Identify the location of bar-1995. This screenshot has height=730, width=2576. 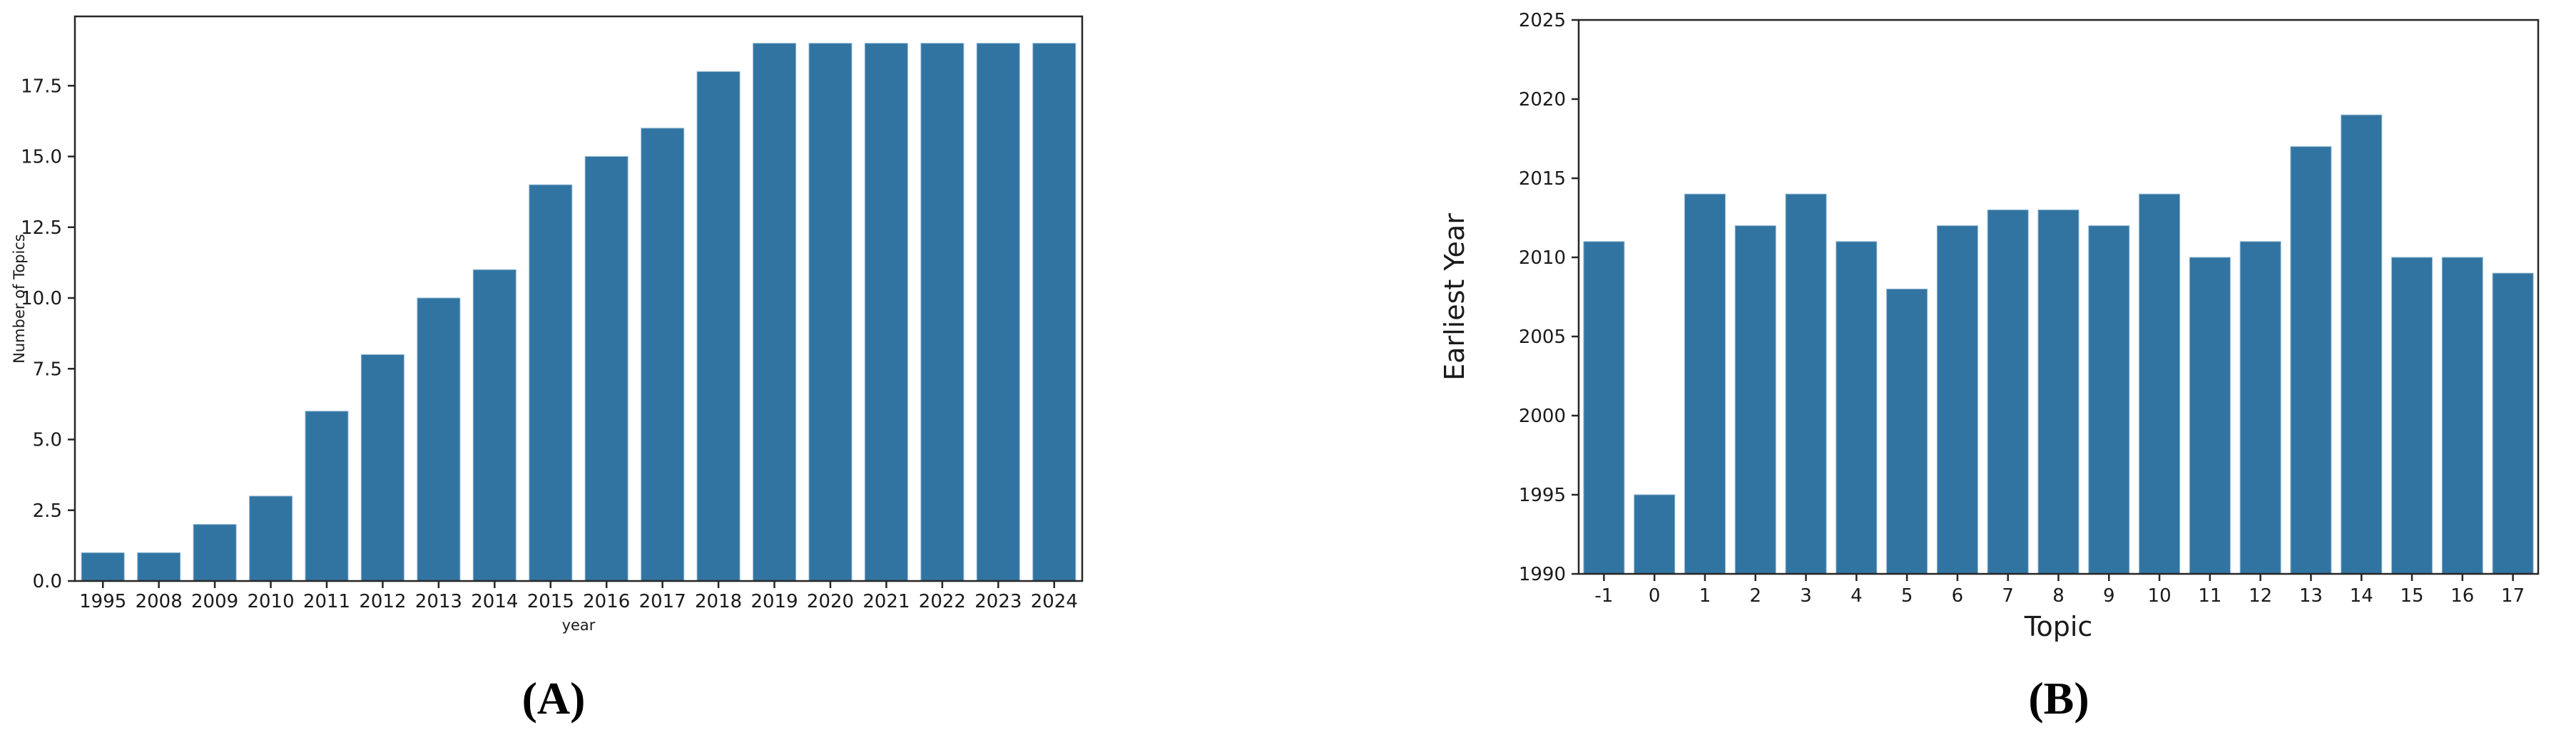
(103, 567).